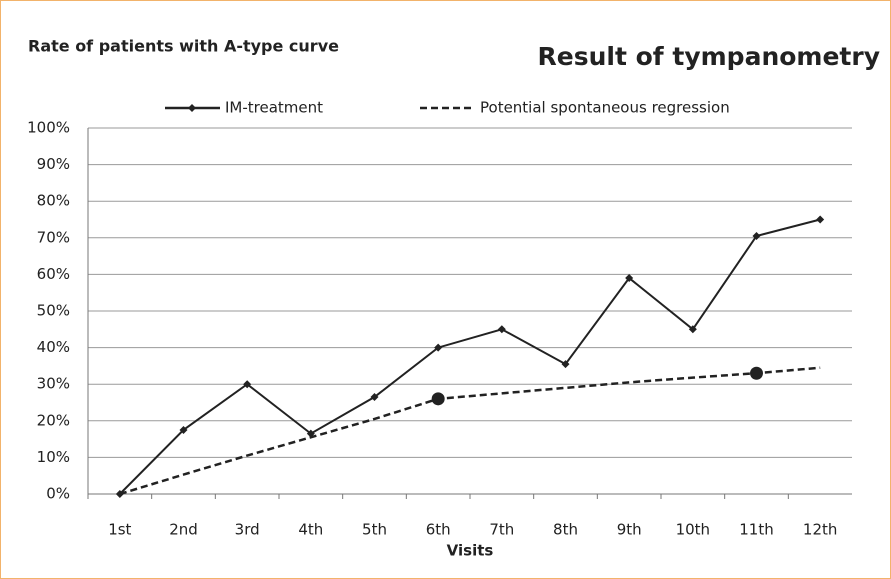 Image resolution: width=891 pixels, height=579 pixels. I want to click on legend-label: IM-treatment, so click(274, 108).